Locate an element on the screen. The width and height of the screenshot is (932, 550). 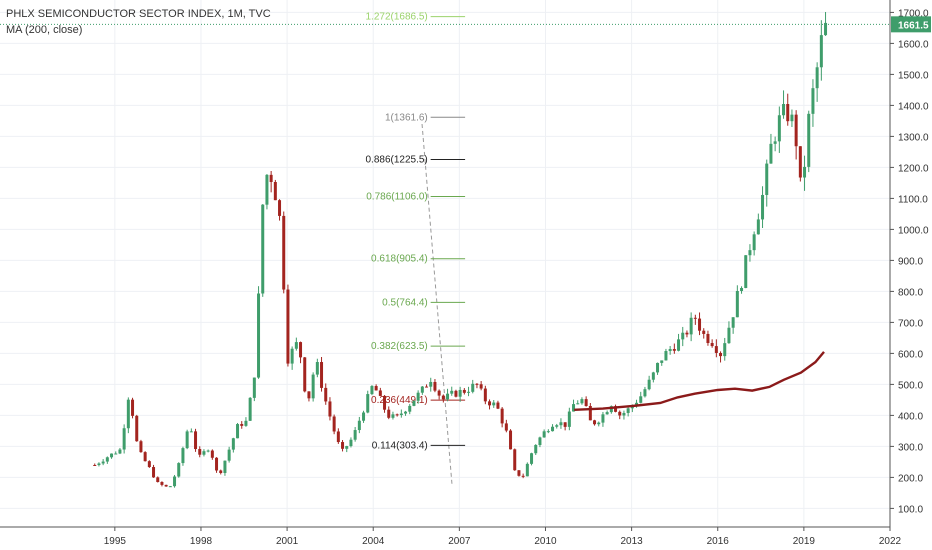
time-axis: 1995 1998 2001 2004 2007 2010 2013 2016 2019 2022 is located at coordinates (466, 538).